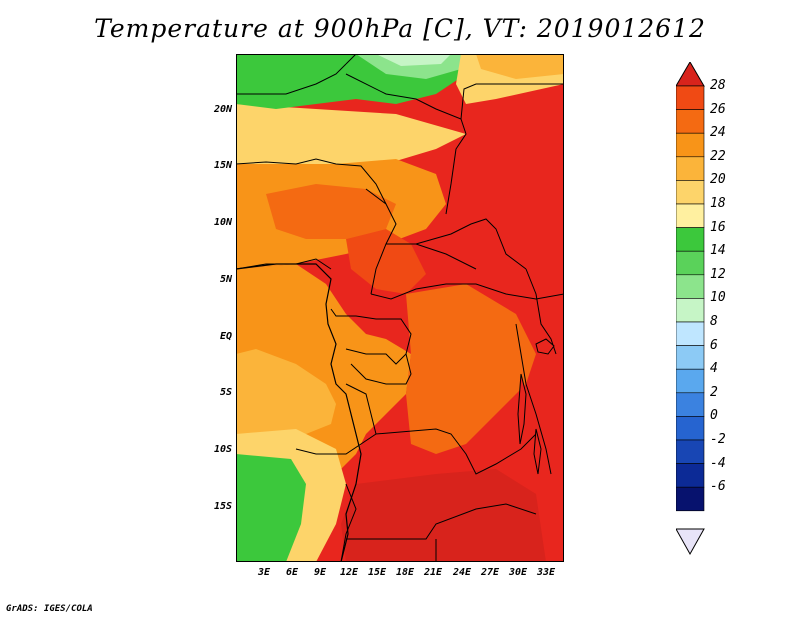  What do you see at coordinates (320, 572) in the screenshot?
I see `x-tick-label: 9E` at bounding box center [320, 572].